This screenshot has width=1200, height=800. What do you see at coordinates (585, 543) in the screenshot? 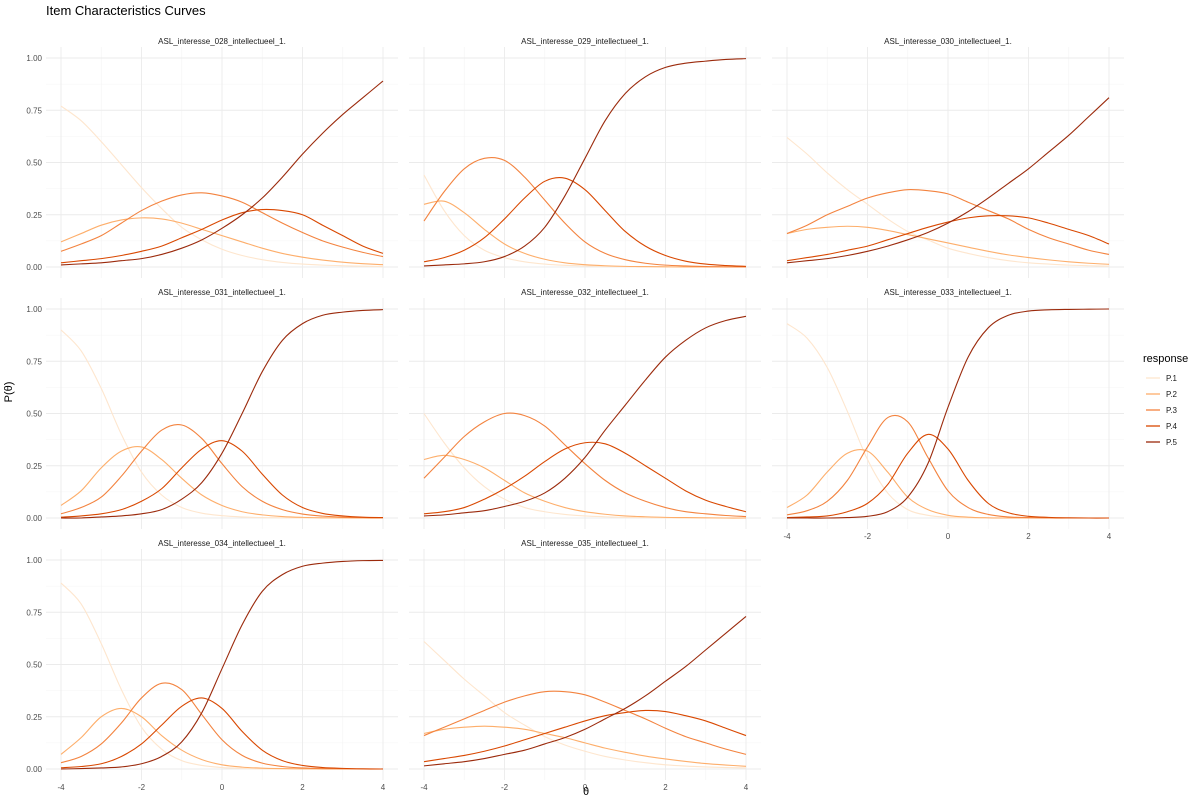
I see `facet-strip-label: ASL_interesse_035_intellectueel_1.` at bounding box center [585, 543].